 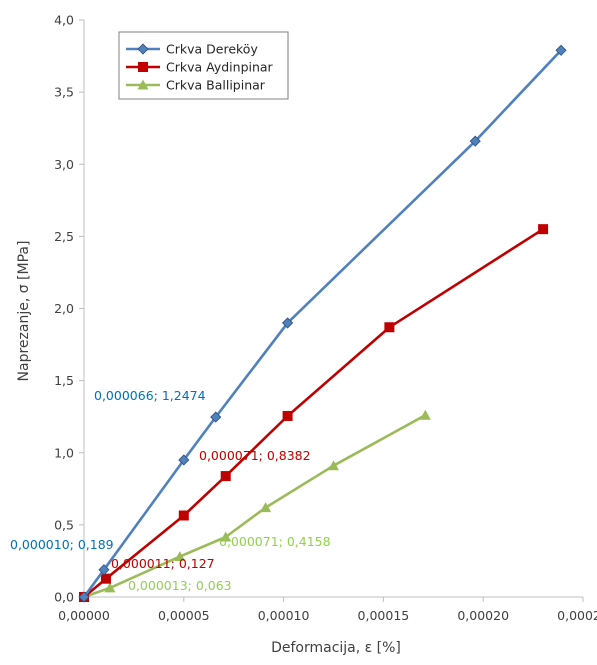 What do you see at coordinates (220, 67) in the screenshot?
I see `legend-label: Crkva Aydinpinar` at bounding box center [220, 67].